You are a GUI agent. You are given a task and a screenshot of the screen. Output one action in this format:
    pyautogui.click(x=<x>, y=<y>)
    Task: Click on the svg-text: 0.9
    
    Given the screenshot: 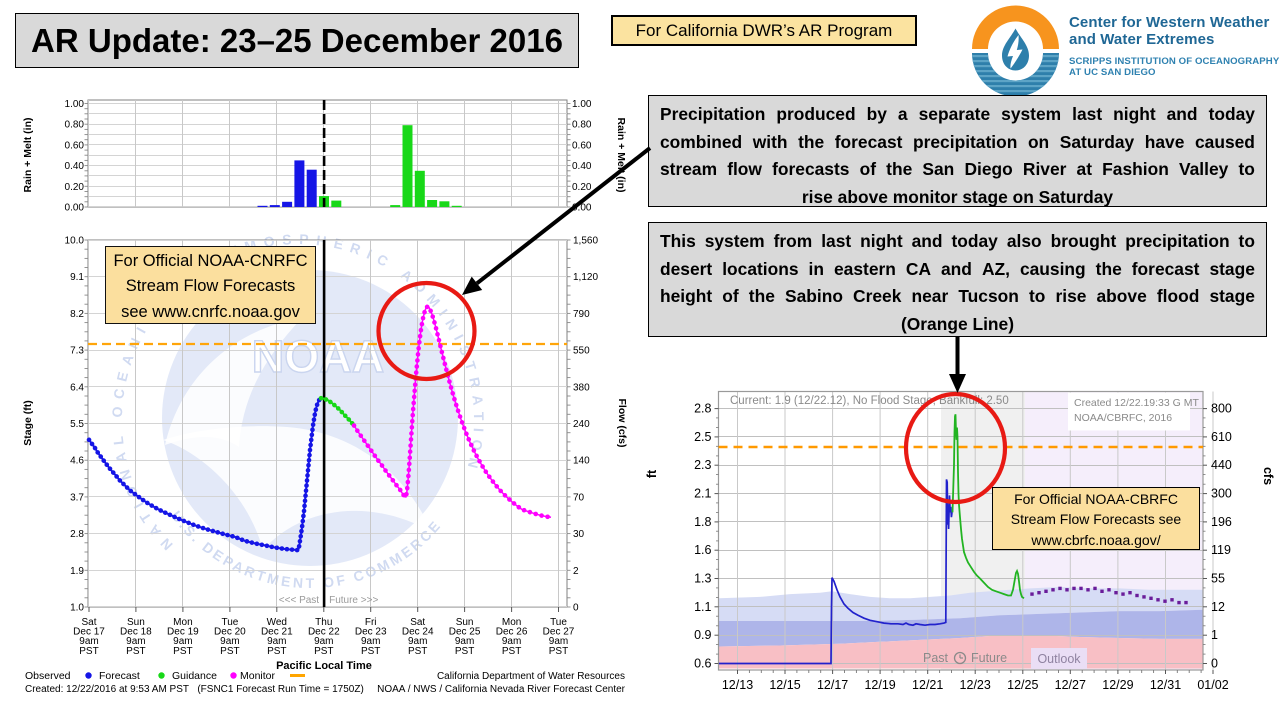 What is the action you would take?
    pyautogui.click(x=702, y=635)
    